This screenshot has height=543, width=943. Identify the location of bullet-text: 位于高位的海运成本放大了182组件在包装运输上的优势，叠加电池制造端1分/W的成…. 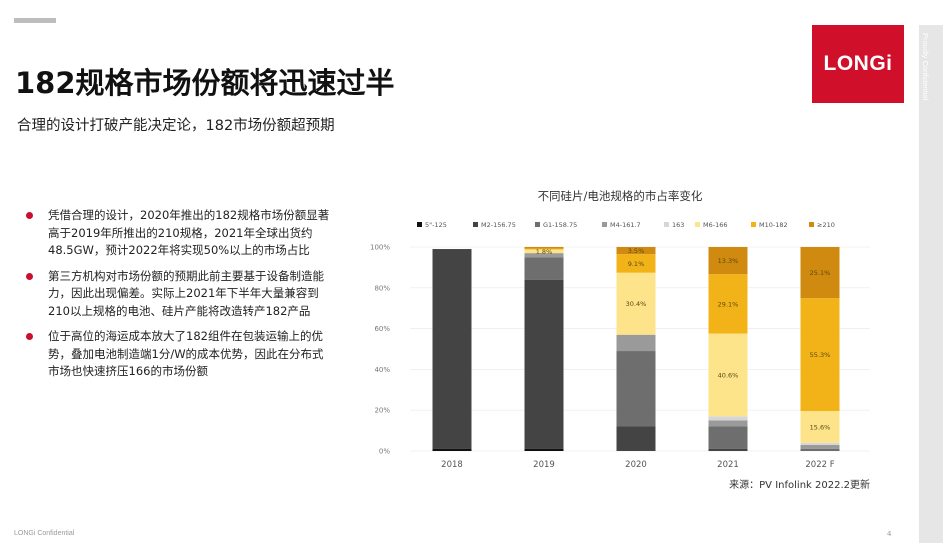
(186, 353).